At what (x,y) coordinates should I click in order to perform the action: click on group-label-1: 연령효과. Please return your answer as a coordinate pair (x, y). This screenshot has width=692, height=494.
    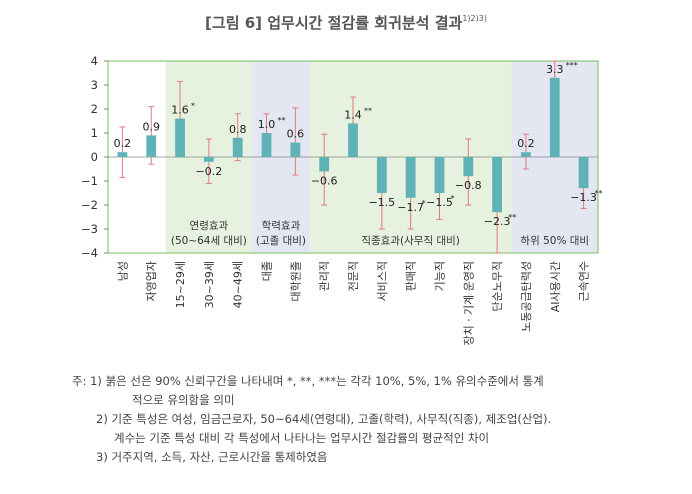
    Looking at the image, I should click on (209, 226).